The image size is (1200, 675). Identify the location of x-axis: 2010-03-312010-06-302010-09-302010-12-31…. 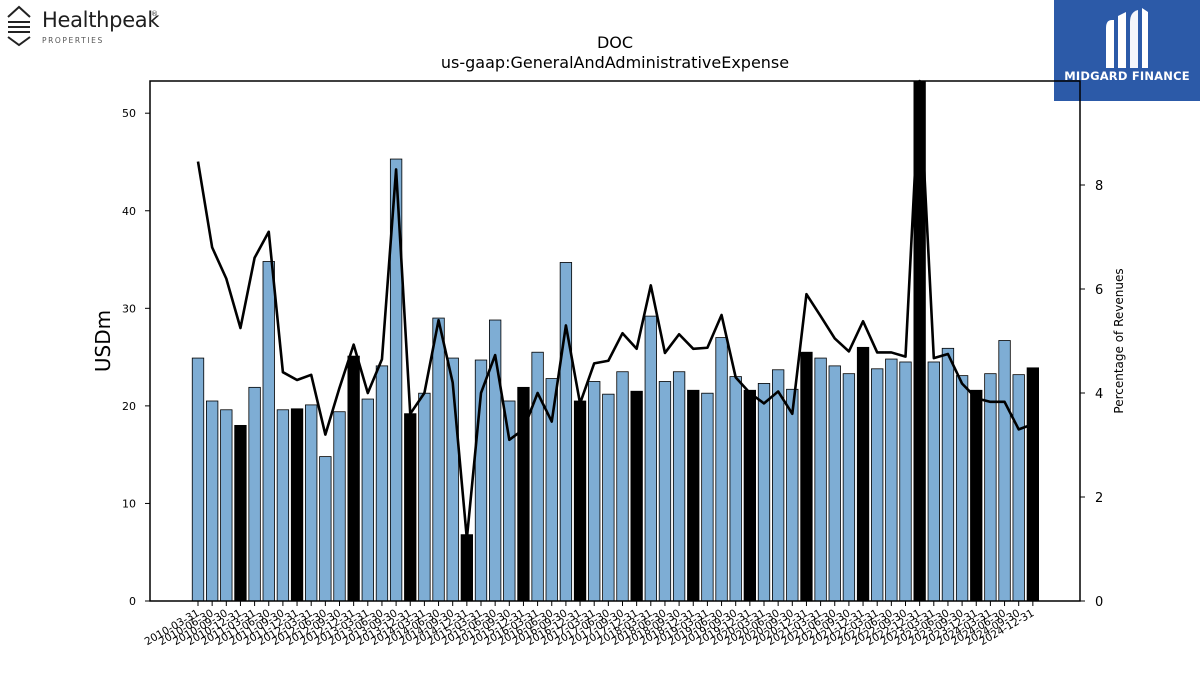
(589, 624).